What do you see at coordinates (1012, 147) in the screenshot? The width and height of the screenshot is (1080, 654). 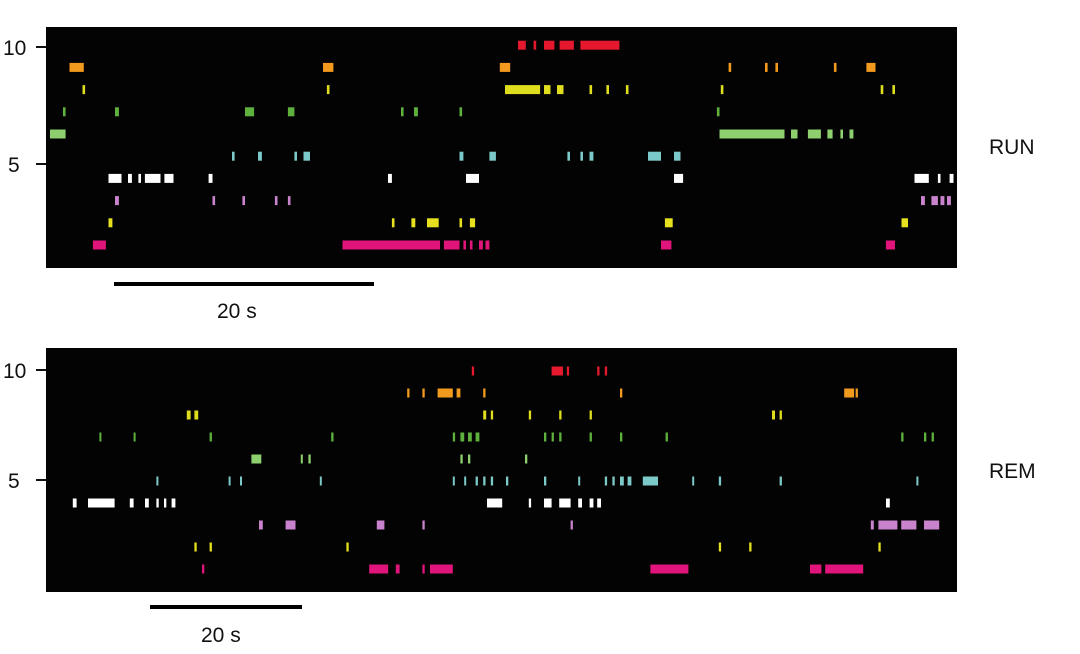 I see `run-condition-label: RUN` at bounding box center [1012, 147].